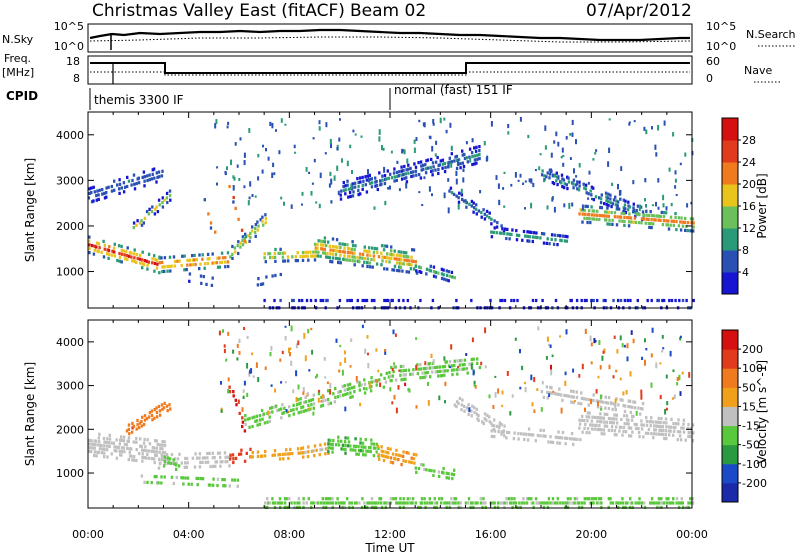 This screenshot has height=554, width=800. What do you see at coordinates (435, 273) in the screenshot?
I see `data-band` at bounding box center [435, 273].